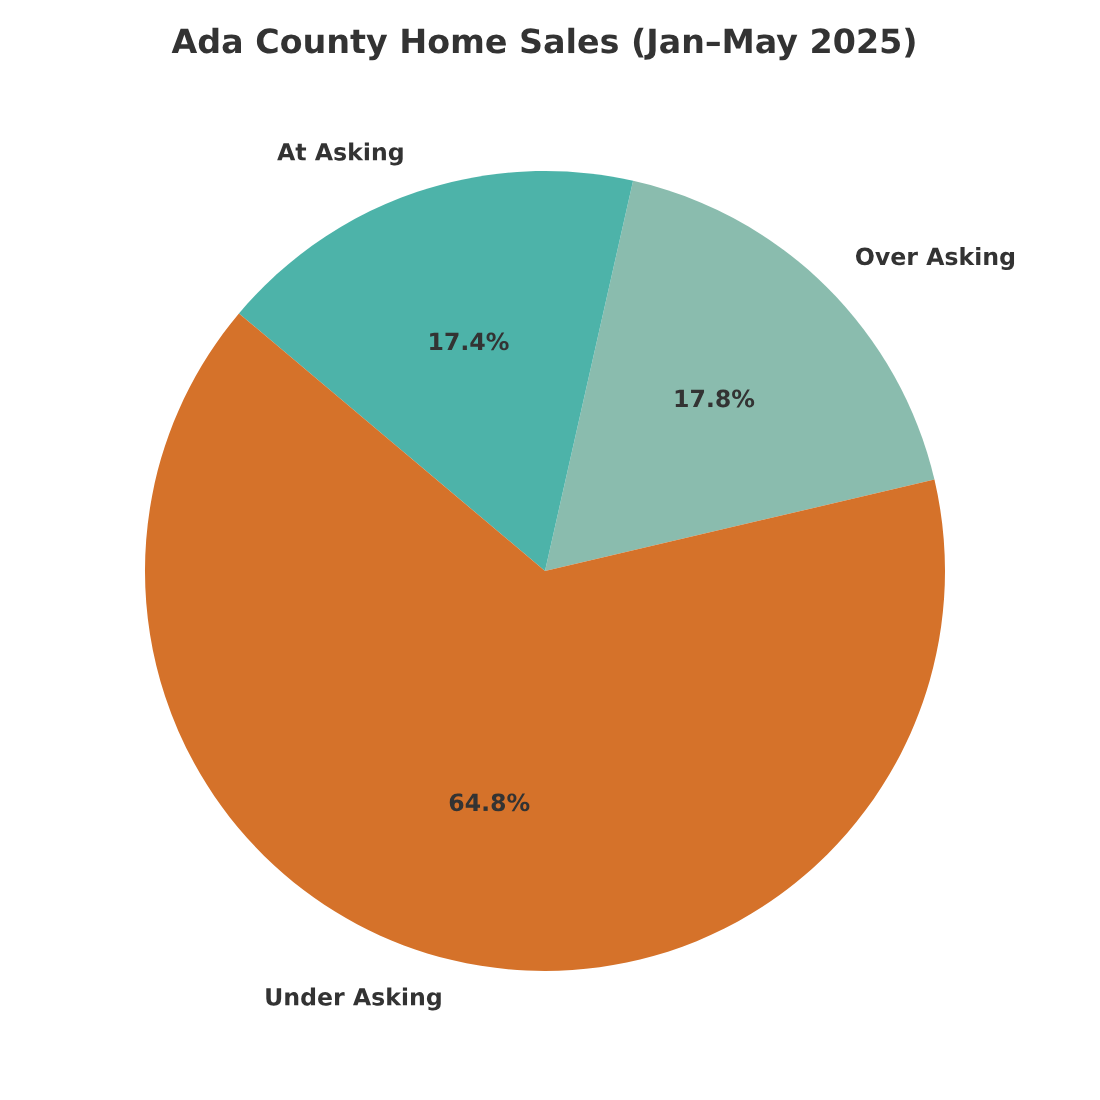 The width and height of the screenshot is (1100, 1100). Describe the element at coordinates (469, 341) in the screenshot. I see `data-label: 17.4%` at that location.